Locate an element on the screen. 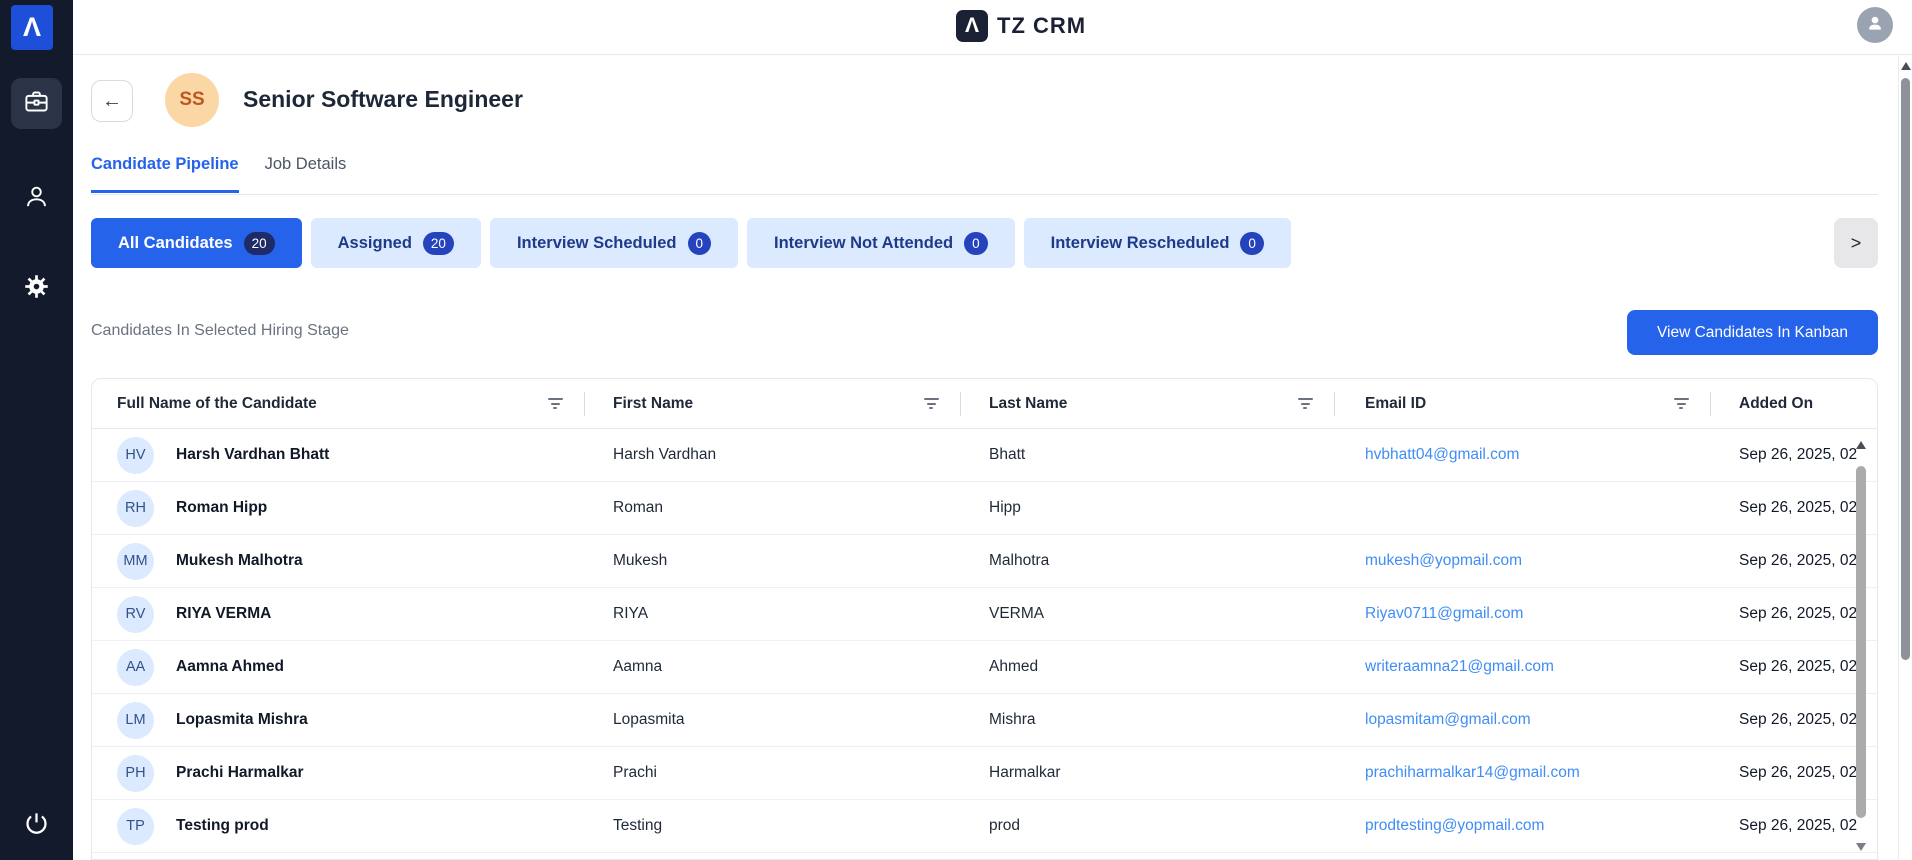 The width and height of the screenshot is (1912, 860). sidebar-item-jobs is located at coordinates (36, 103).